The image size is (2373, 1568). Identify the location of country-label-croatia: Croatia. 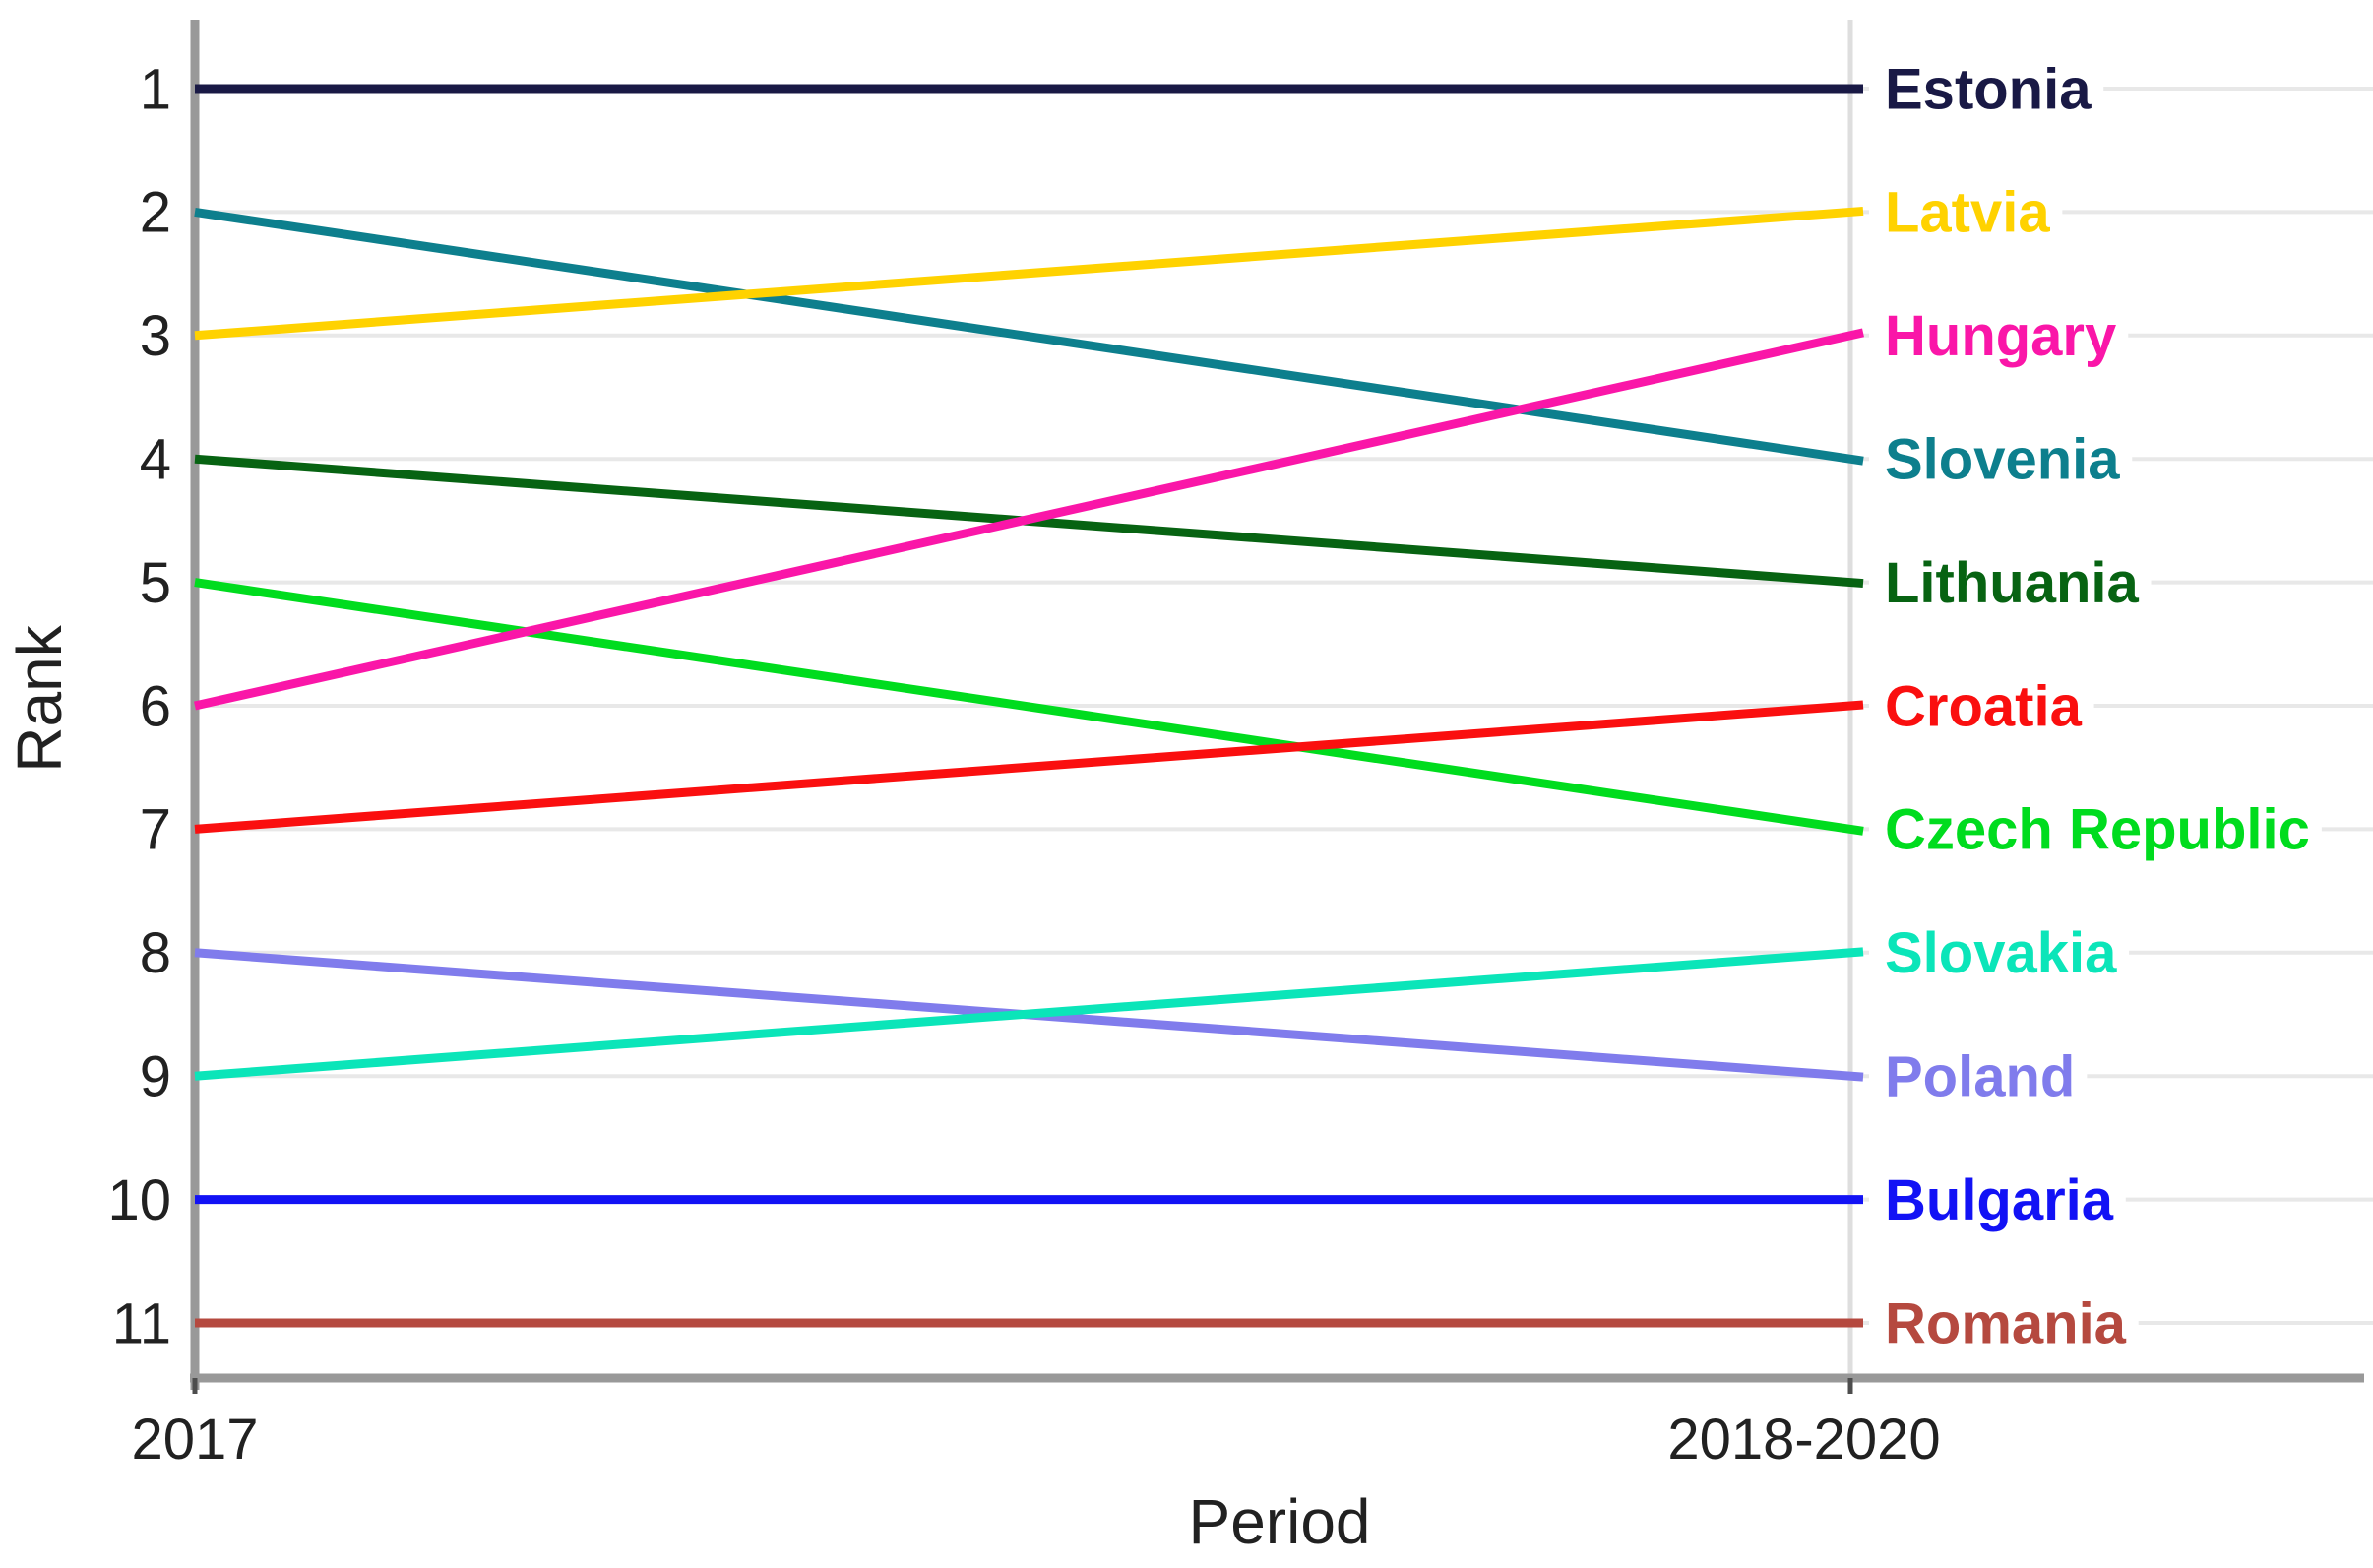
(1984, 706).